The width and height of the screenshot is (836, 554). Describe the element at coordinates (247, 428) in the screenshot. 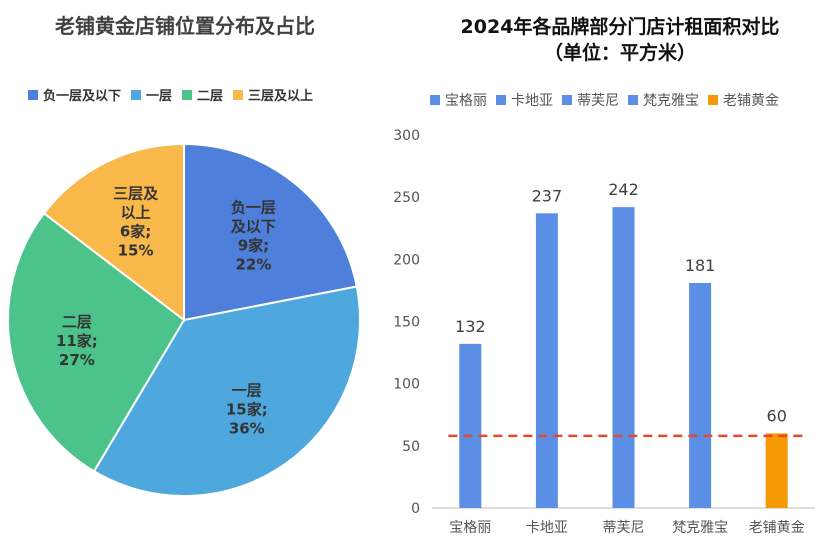

I see `pie-label-line: 36%` at that location.